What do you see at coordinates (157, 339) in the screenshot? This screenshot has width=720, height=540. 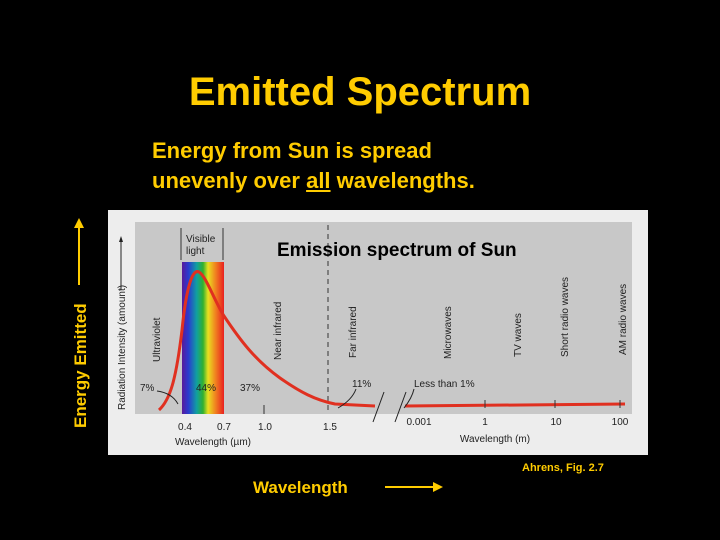 I see `region-ultraviolet: Ultraviolet` at bounding box center [157, 339].